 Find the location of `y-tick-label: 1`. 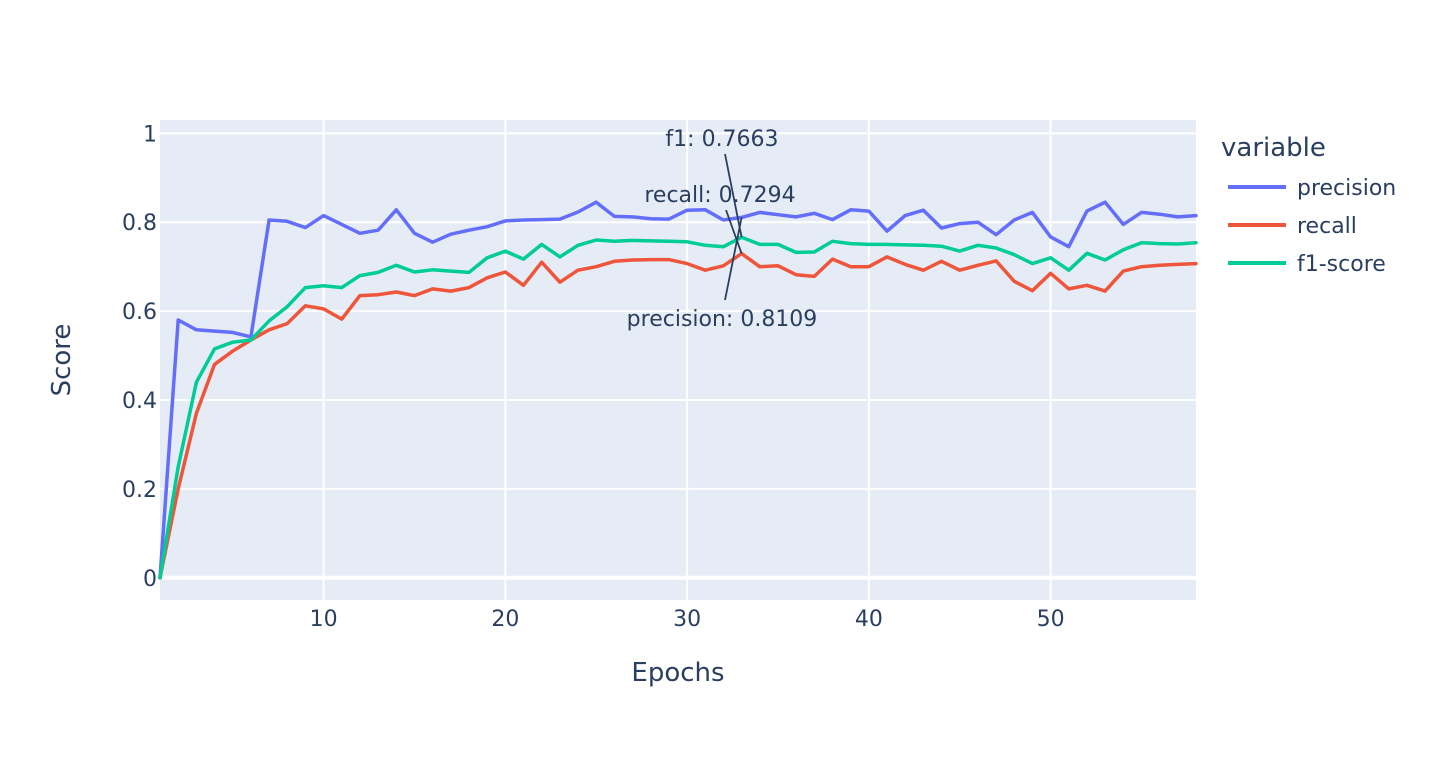

y-tick-label: 1 is located at coordinates (150, 134).